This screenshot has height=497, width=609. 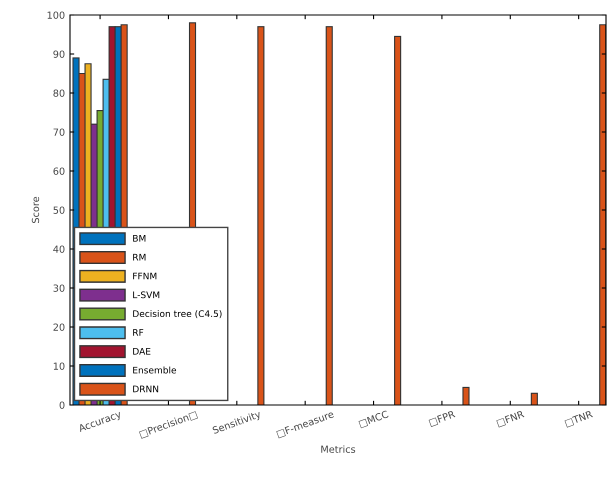 I want to click on x-tick-label: □FPR, so click(x=442, y=418).